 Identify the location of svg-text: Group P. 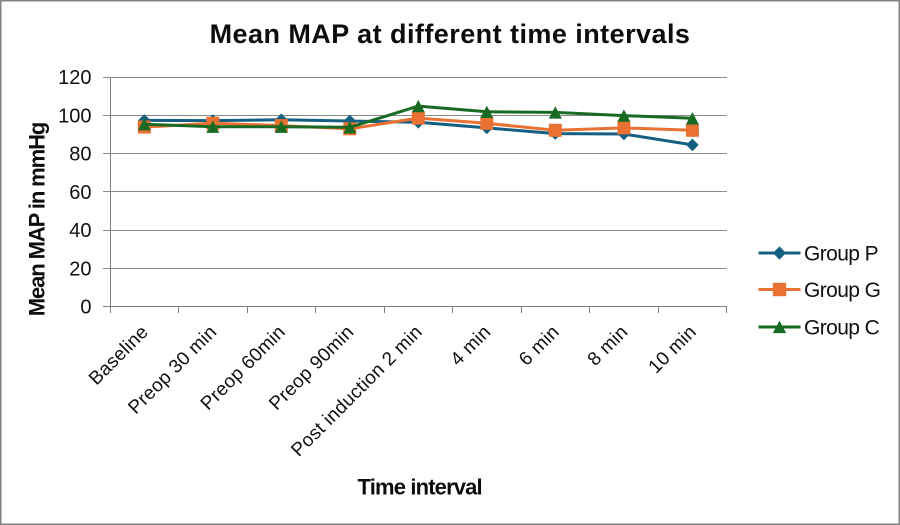
(841, 253).